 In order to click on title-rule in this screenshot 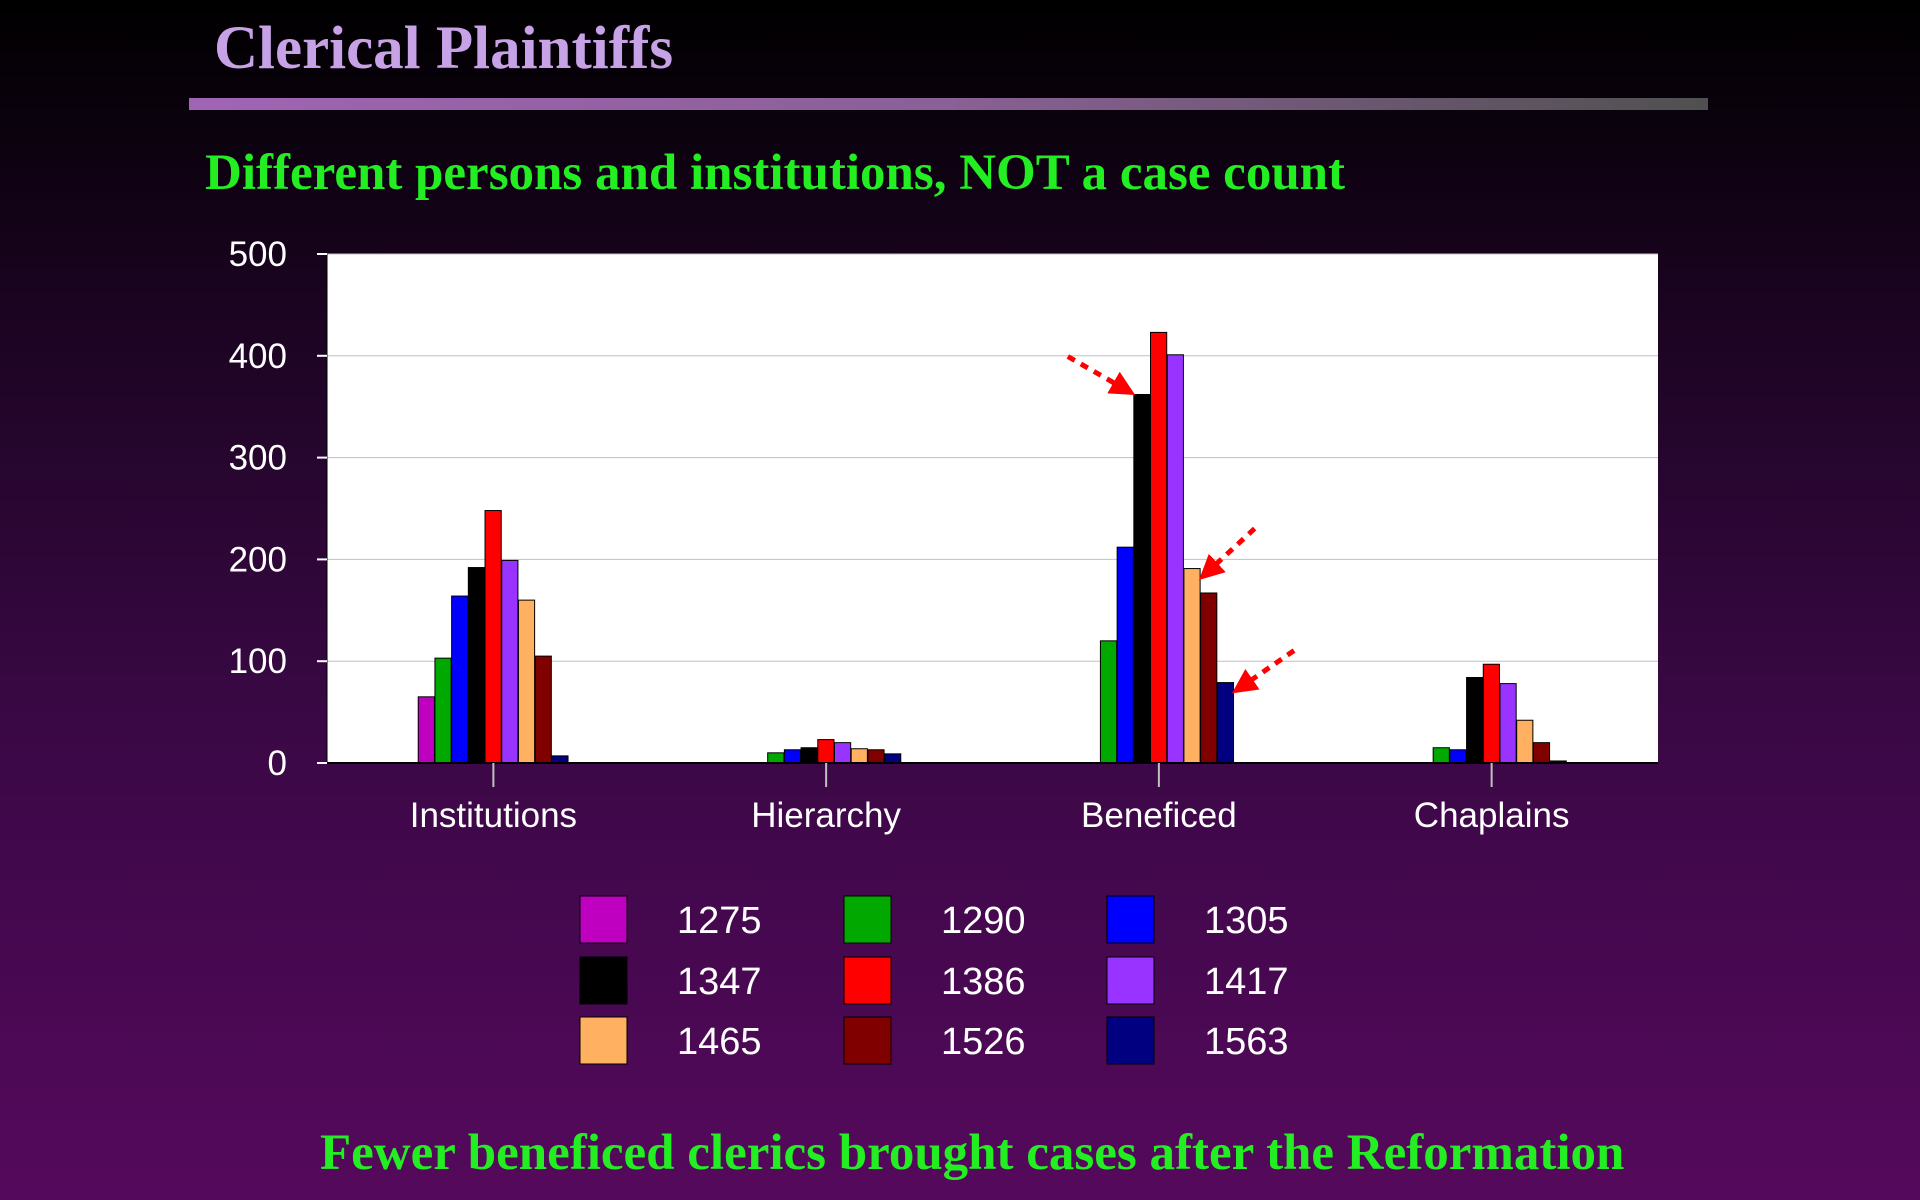, I will do `click(948, 104)`.